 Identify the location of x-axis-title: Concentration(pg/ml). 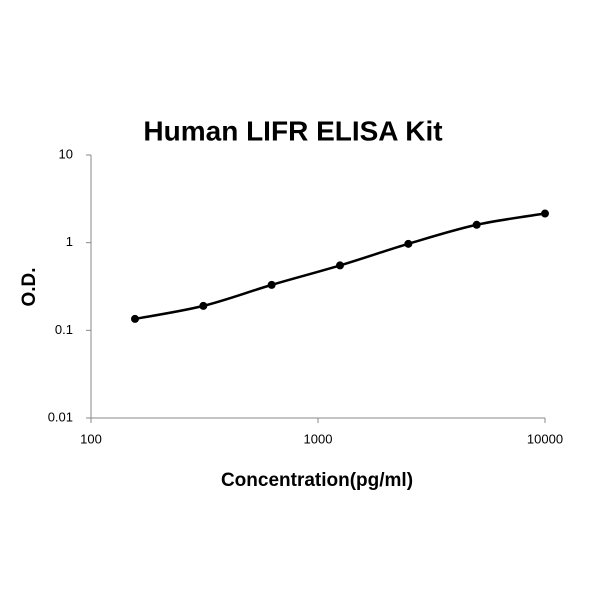
(317, 480).